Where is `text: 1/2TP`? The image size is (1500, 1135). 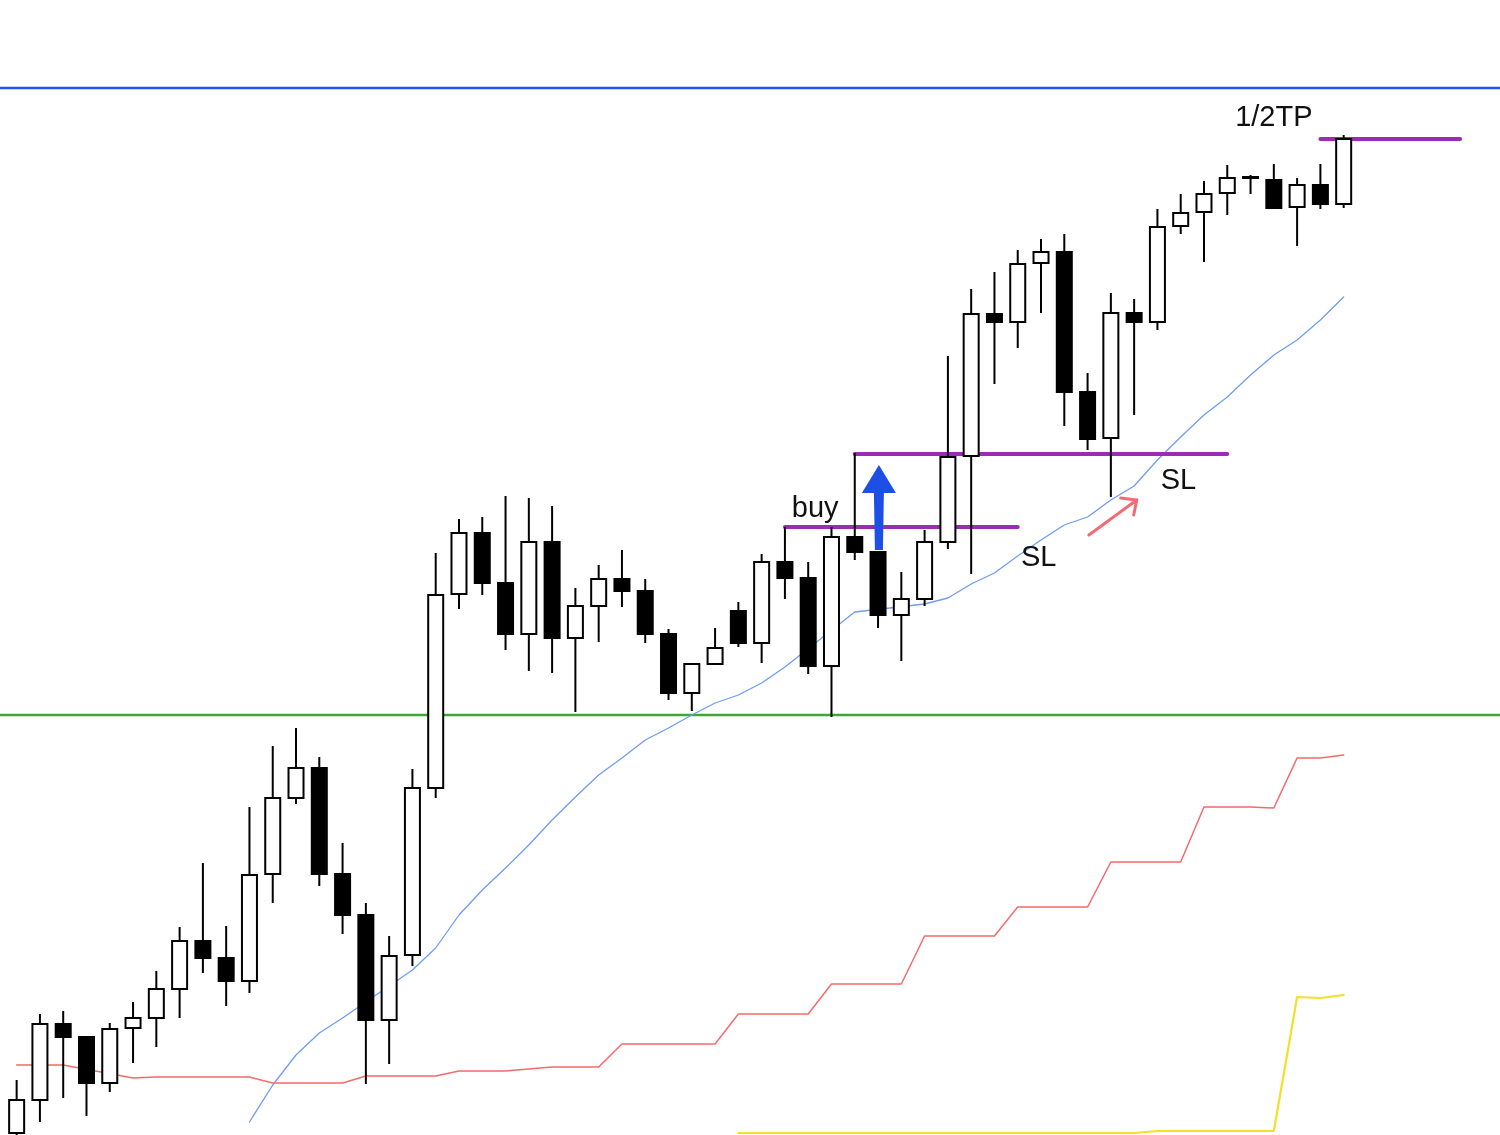 text: 1/2TP is located at coordinates (1274, 116).